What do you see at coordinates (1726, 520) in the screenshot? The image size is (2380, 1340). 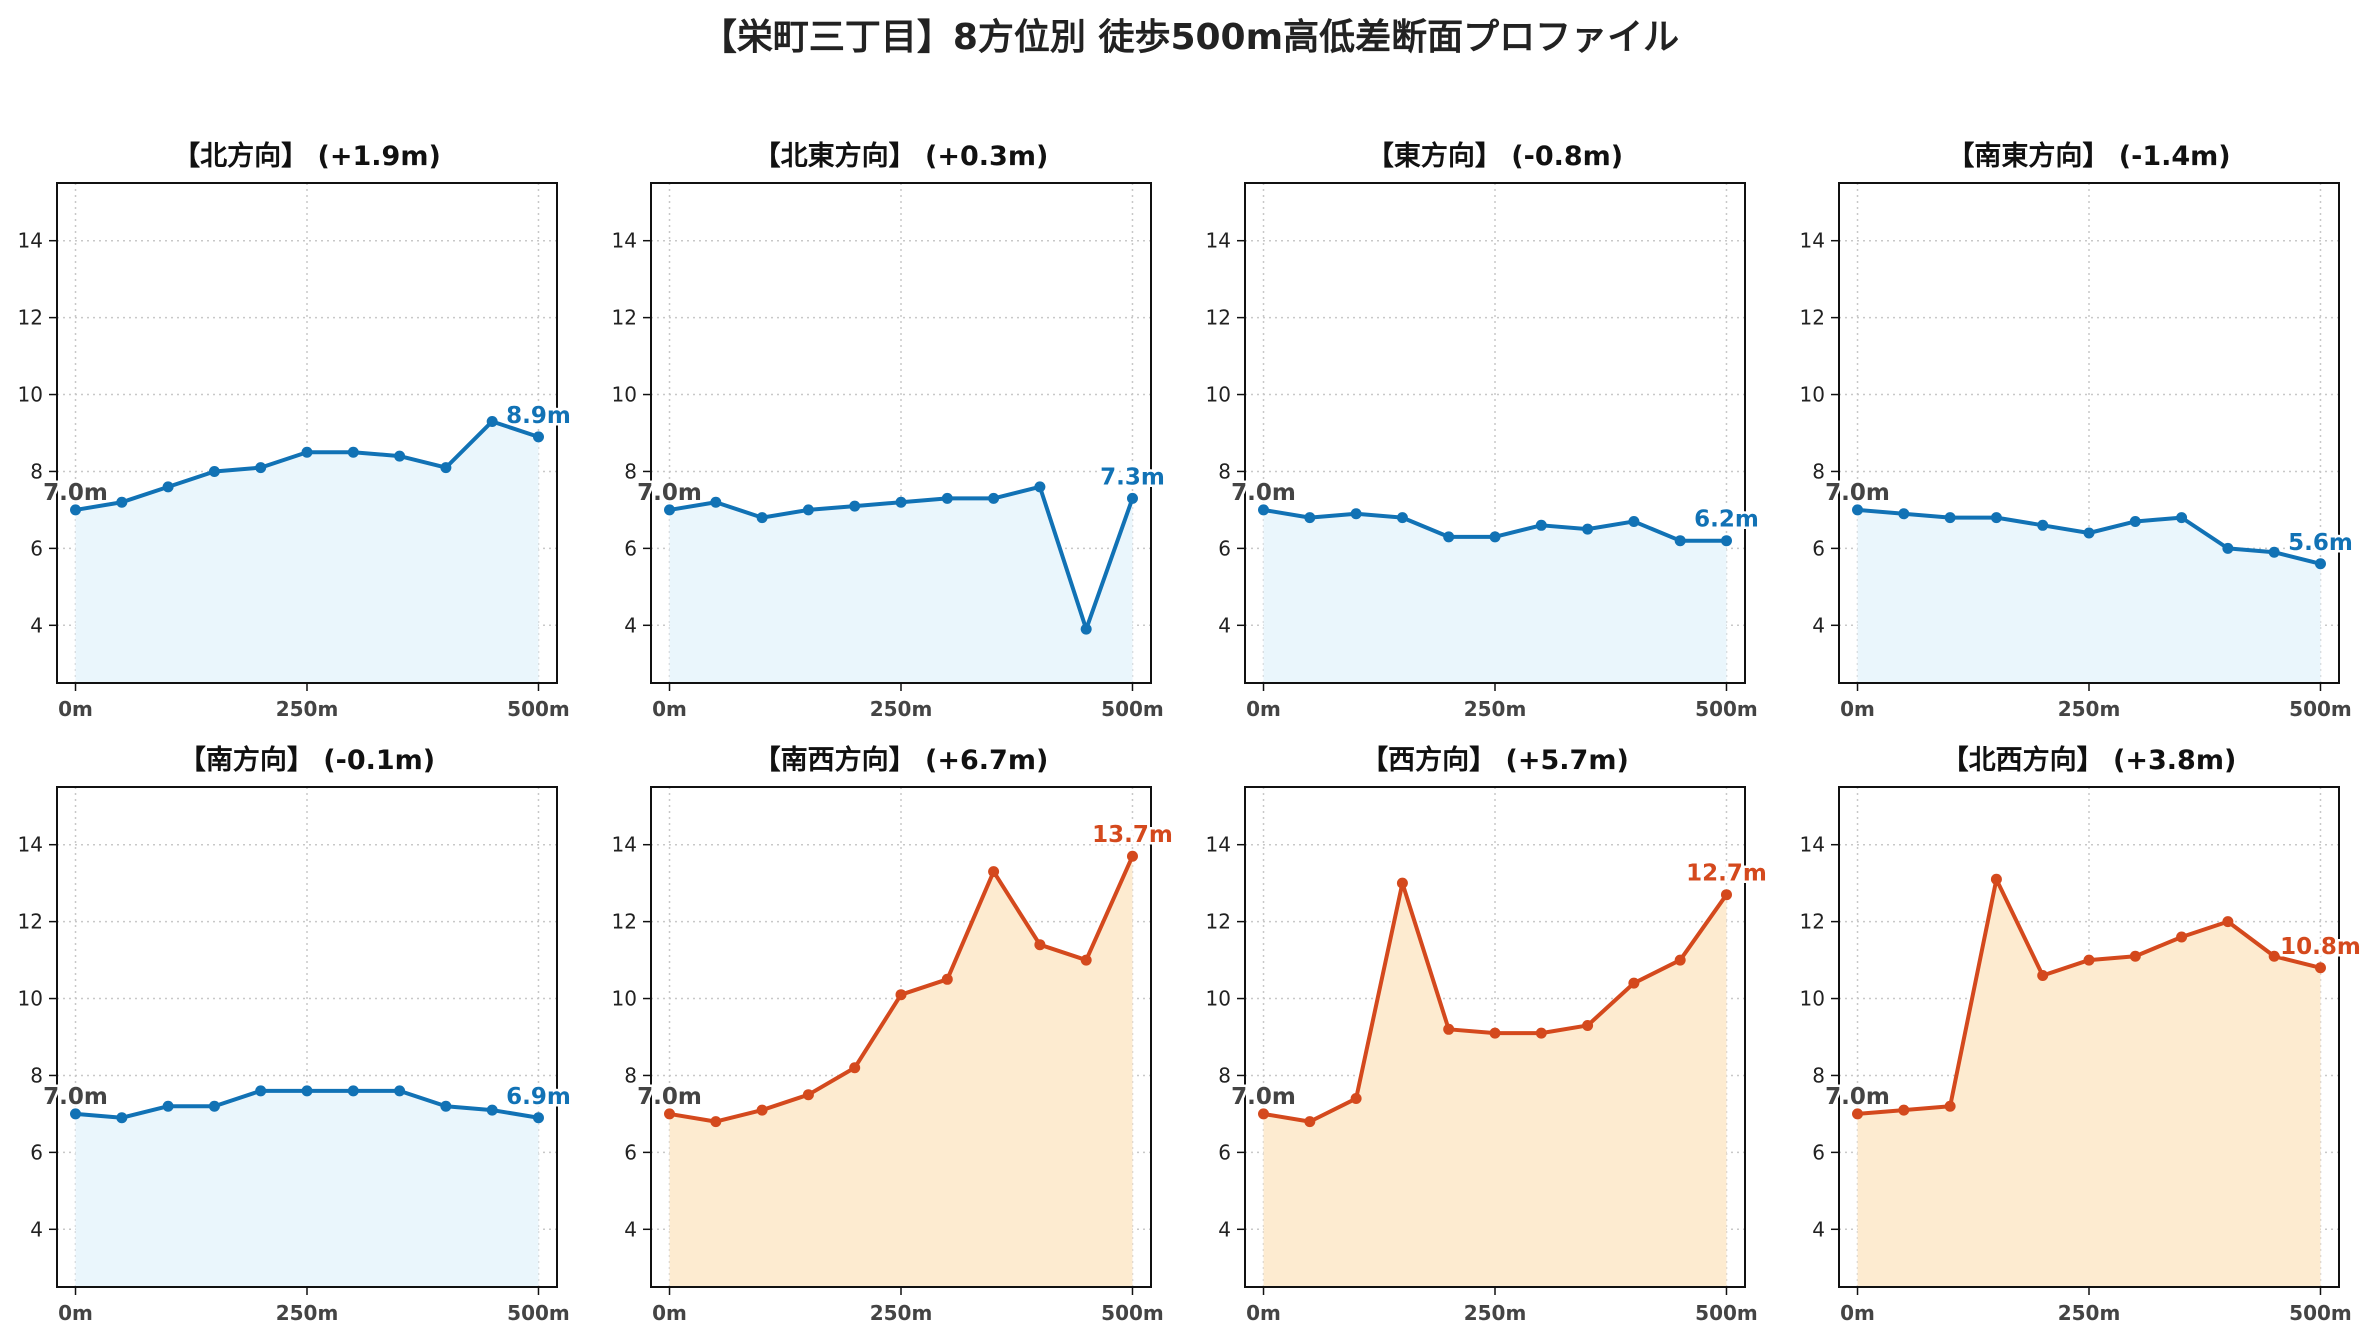 I see `end-value-label: 6.2m` at bounding box center [1726, 520].